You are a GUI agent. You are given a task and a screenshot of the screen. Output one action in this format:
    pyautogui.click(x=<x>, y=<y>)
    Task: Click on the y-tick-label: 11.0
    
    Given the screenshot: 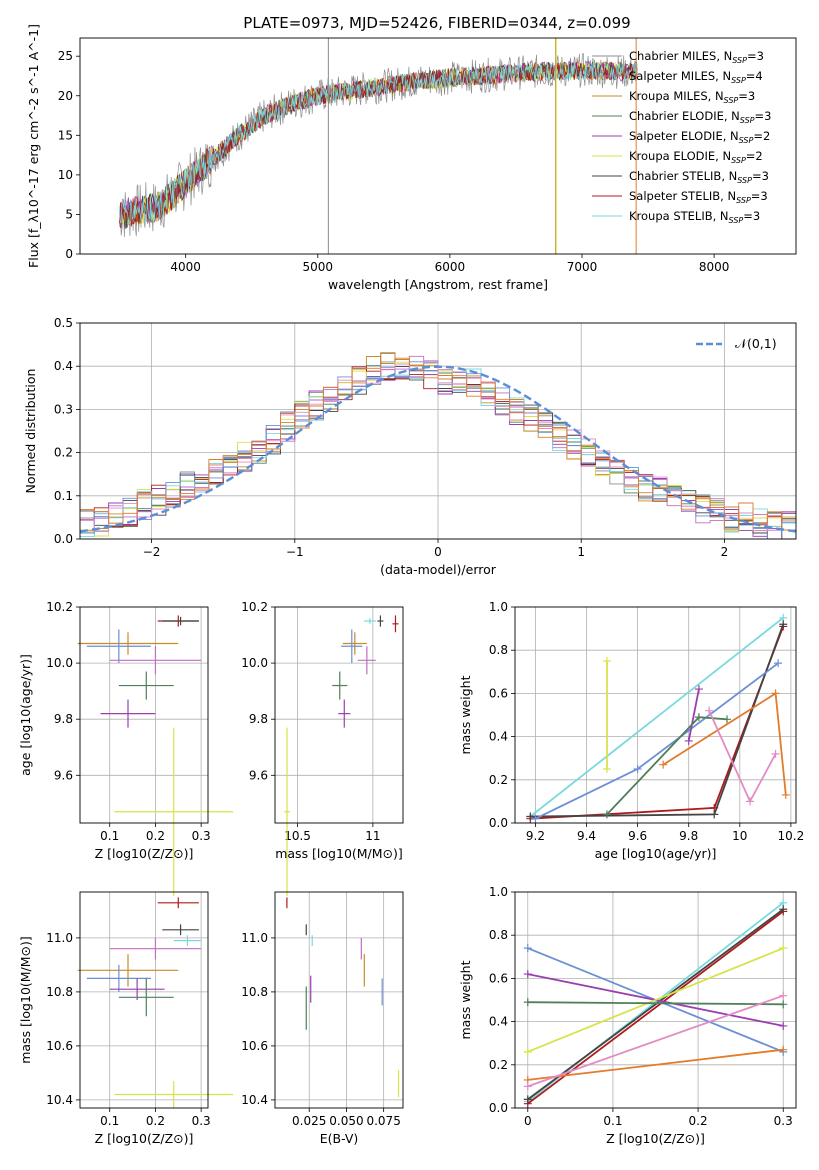 What is the action you would take?
    pyautogui.click(x=254, y=938)
    